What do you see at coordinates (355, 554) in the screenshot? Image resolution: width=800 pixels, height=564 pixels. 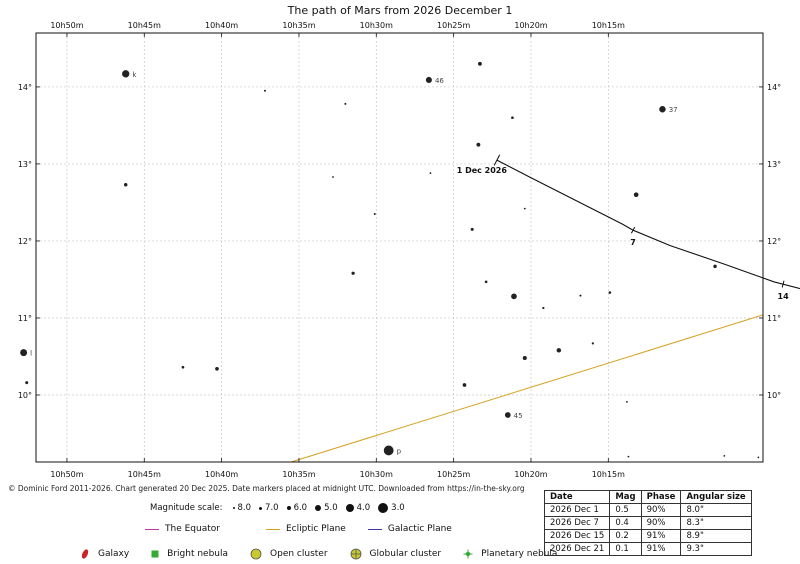 I see `globular-cluster-icon` at bounding box center [355, 554].